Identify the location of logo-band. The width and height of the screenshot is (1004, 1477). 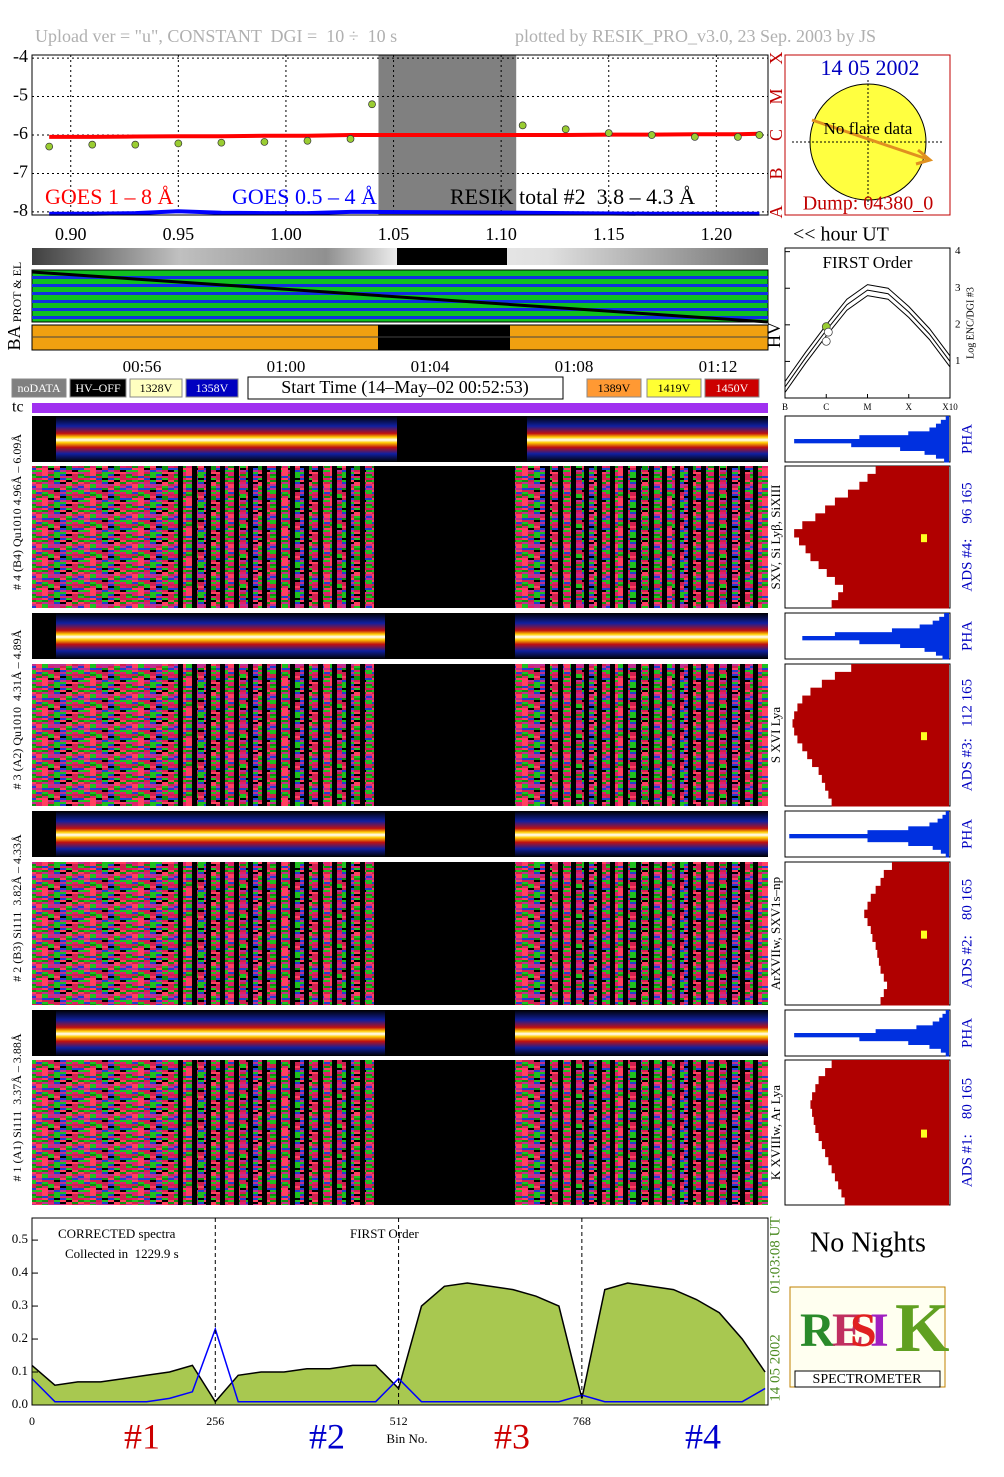
(867, 1379).